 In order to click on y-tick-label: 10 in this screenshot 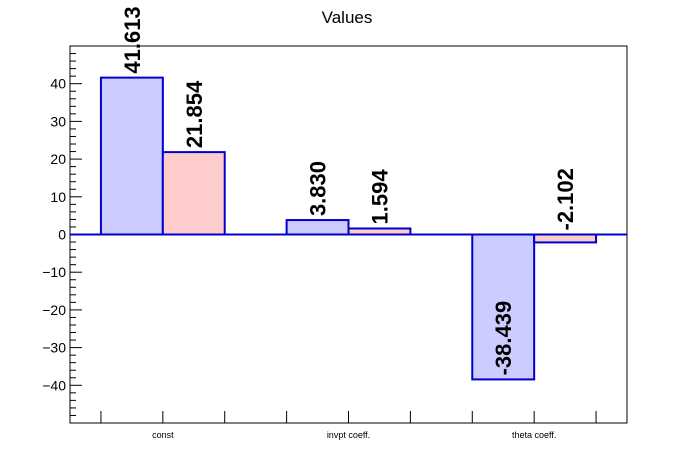, I will do `click(58, 197)`.